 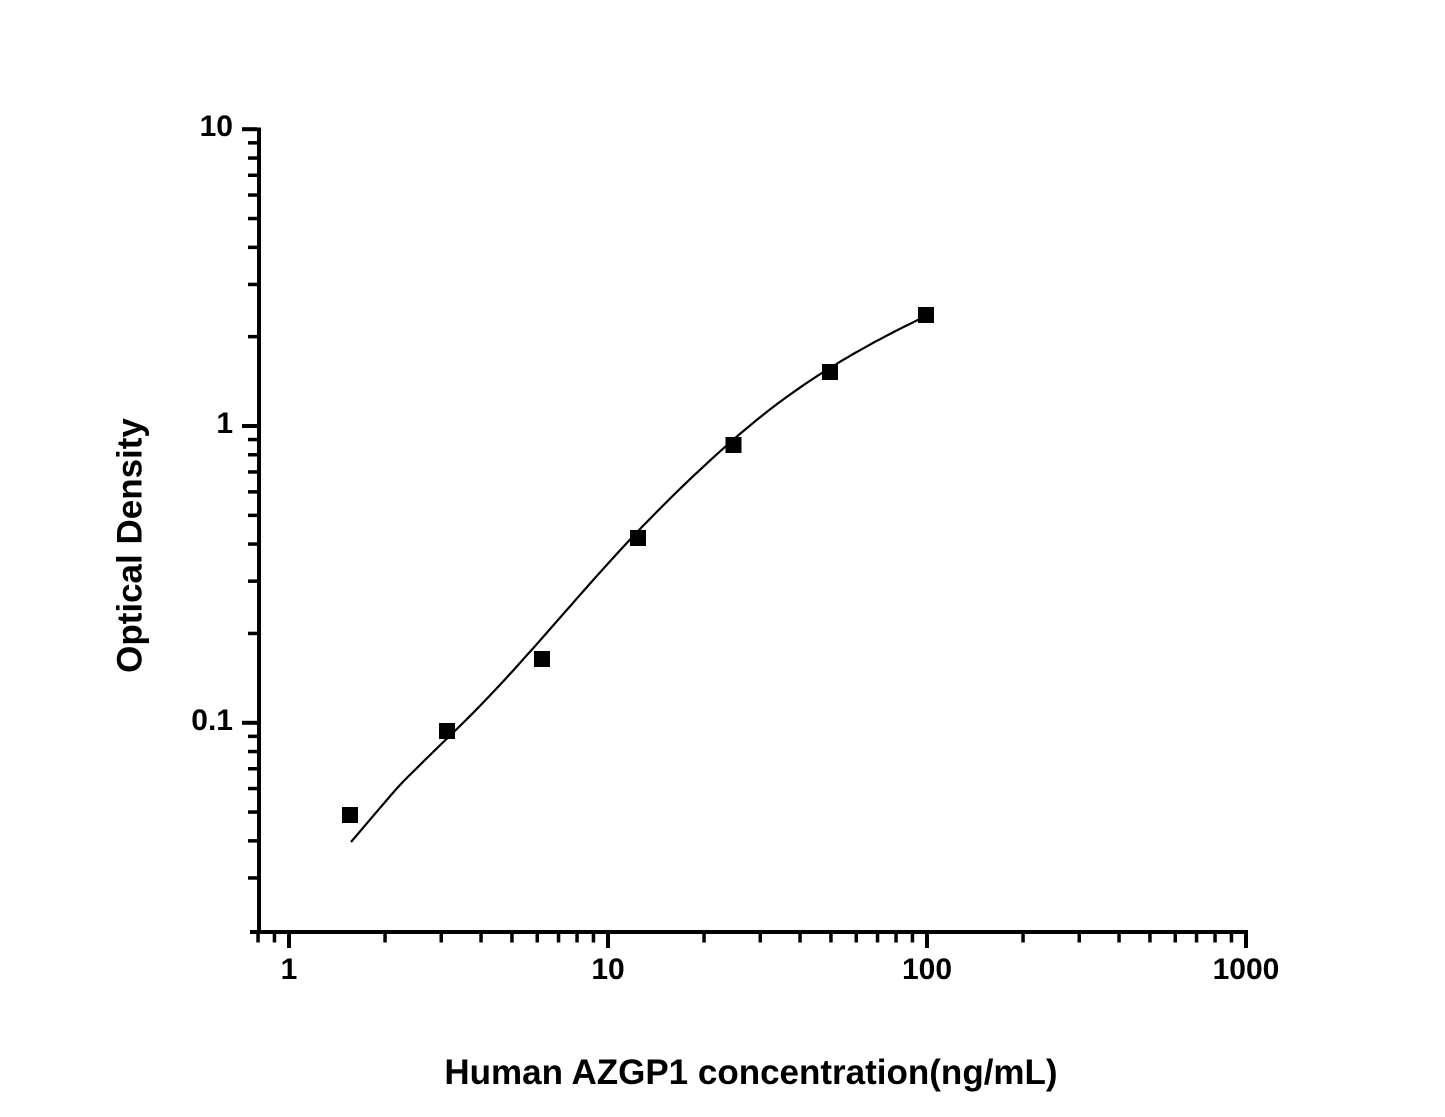 What do you see at coordinates (1246, 969) in the screenshot?
I see `svg-text: 1000` at bounding box center [1246, 969].